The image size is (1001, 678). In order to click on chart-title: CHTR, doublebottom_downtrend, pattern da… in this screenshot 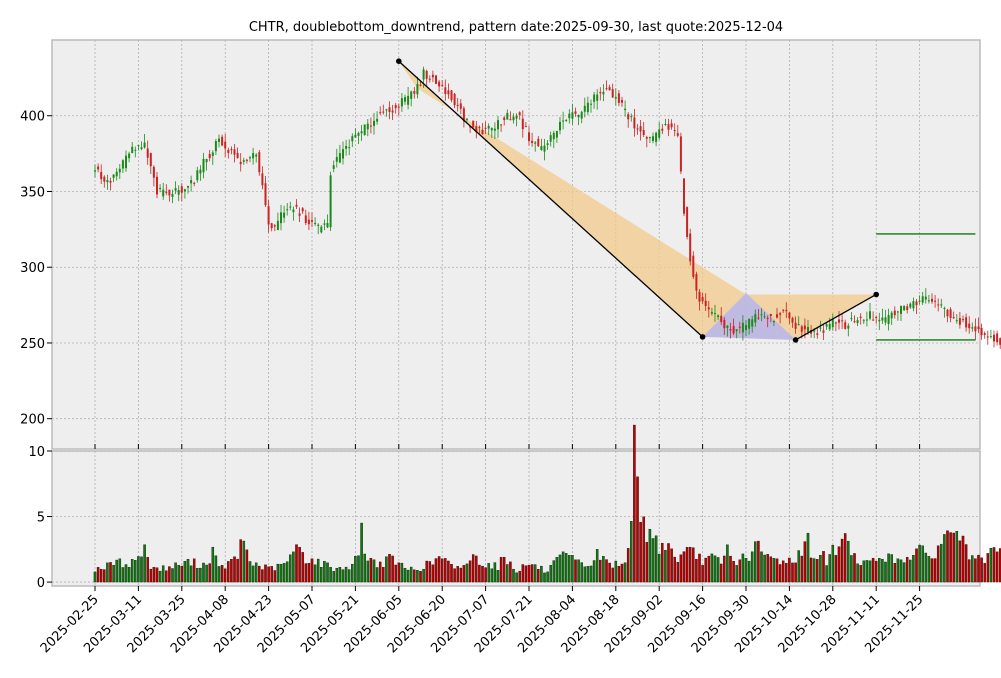, I will do `click(516, 27)`.